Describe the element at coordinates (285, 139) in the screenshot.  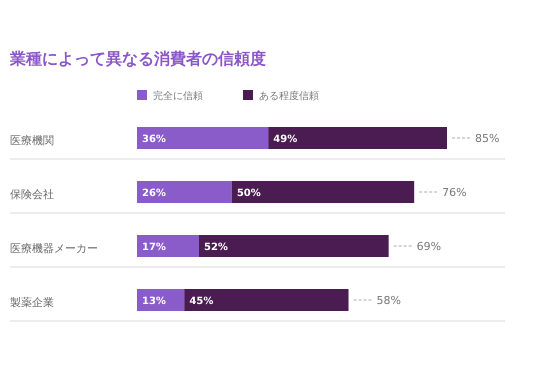
I see `data-label: 49%` at that location.